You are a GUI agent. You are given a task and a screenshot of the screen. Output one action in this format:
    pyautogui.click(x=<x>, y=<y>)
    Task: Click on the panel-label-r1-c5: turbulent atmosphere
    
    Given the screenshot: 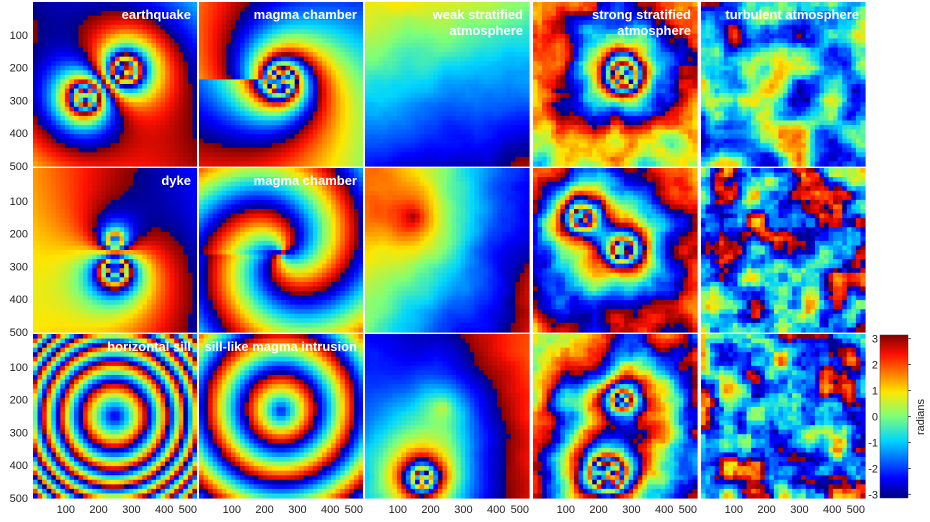 What is the action you would take?
    pyautogui.click(x=792, y=14)
    